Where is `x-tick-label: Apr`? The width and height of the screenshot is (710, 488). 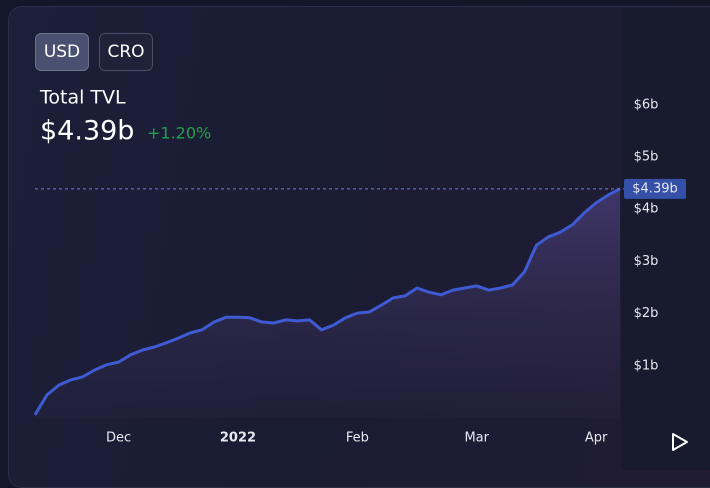 x-tick-label: Apr is located at coordinates (596, 438).